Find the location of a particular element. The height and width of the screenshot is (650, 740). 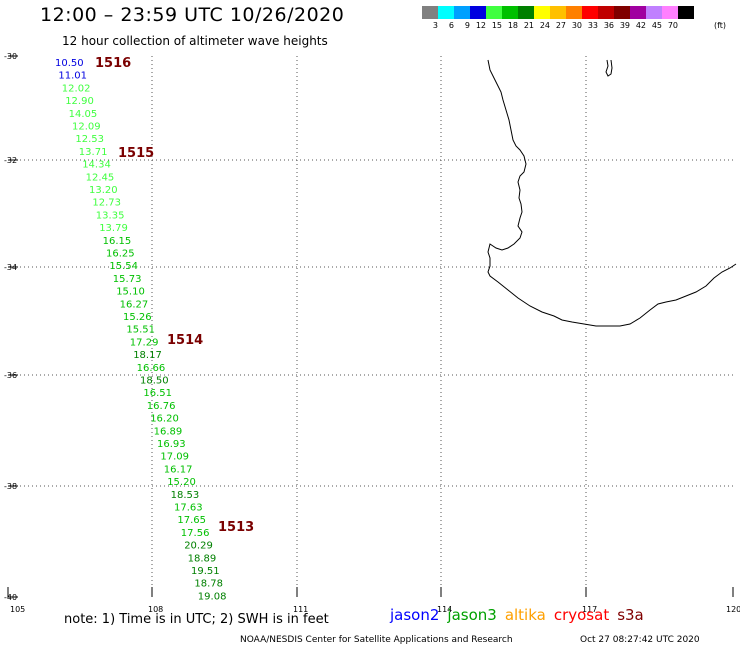

wave-height-label: 12.73 is located at coordinates (106, 203).